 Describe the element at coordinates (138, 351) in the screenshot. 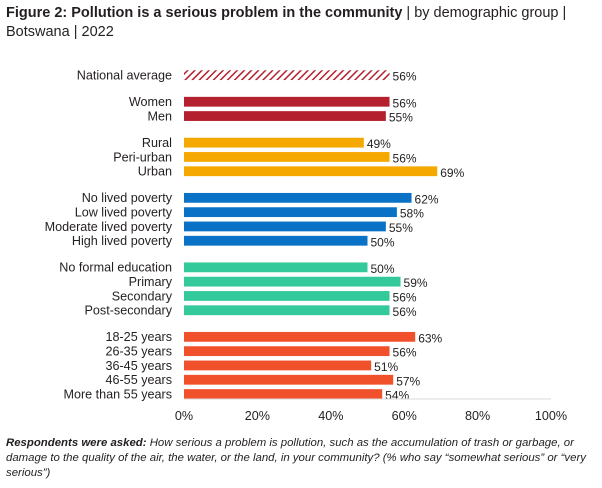

I see `category-label: 26-35 years` at that location.